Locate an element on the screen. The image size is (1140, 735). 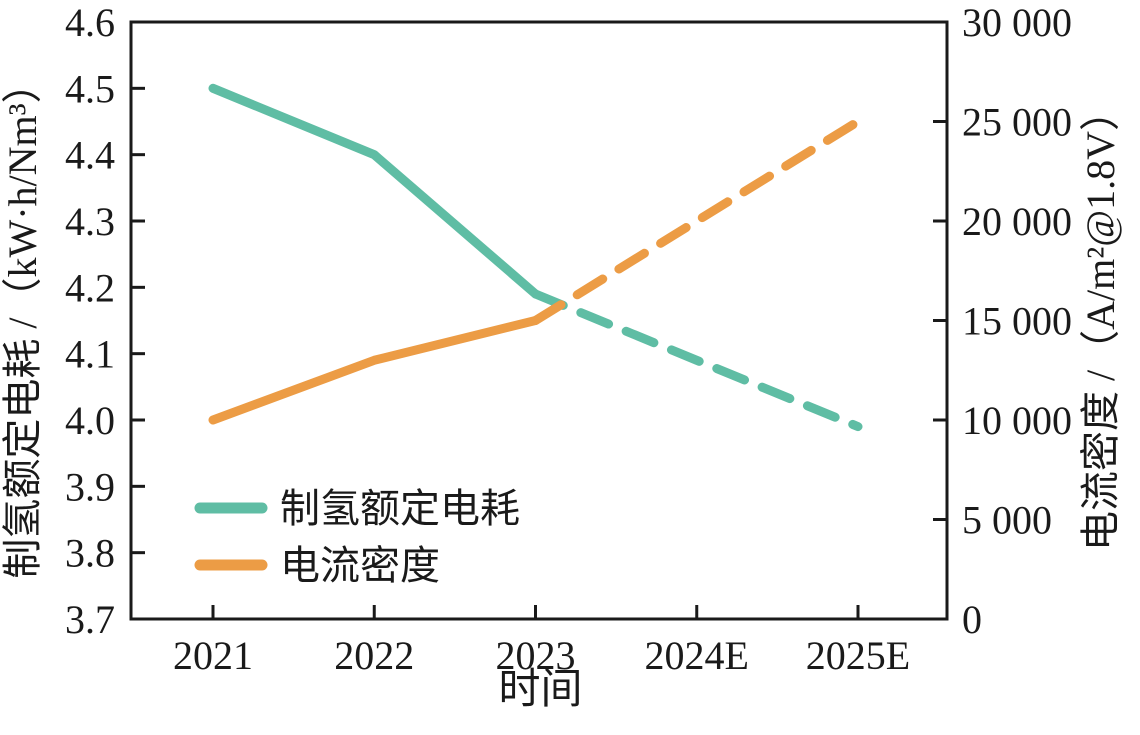
legend-label: 电流密度 is located at coordinates (360, 565).